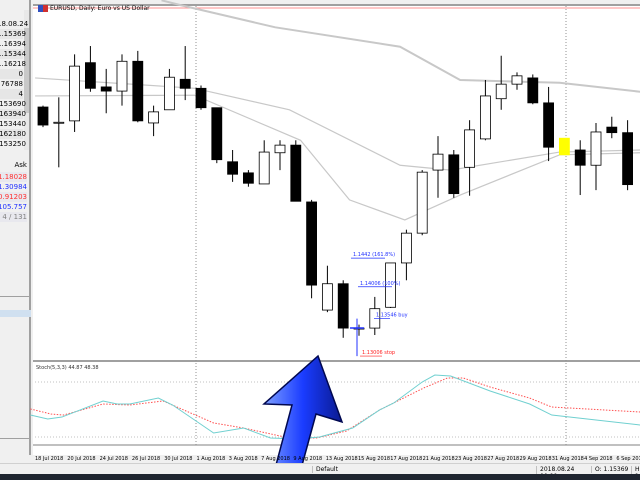 The height and width of the screenshot is (480, 640). I want to click on moving-average-line, so click(400, 46).